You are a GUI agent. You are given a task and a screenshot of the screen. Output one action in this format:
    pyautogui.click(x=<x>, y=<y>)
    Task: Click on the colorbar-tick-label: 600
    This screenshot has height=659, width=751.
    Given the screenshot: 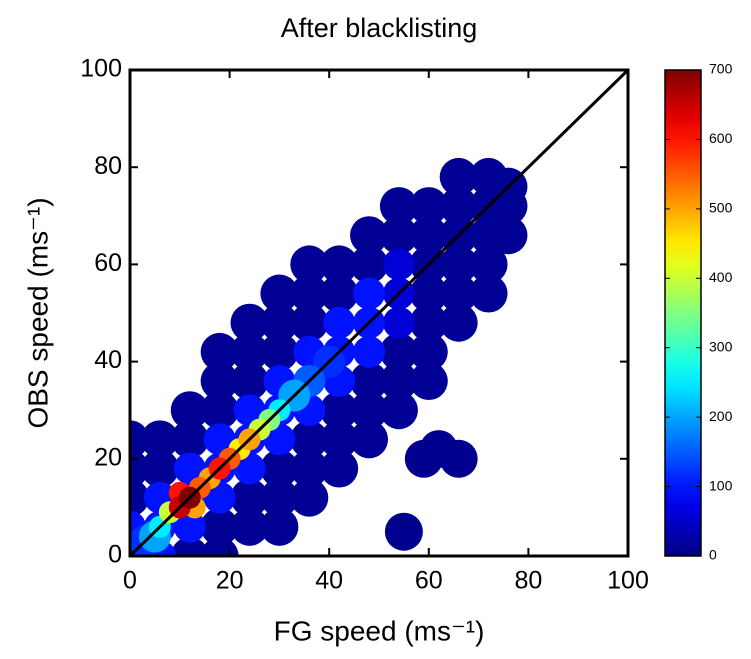 What is the action you would take?
    pyautogui.click(x=721, y=138)
    